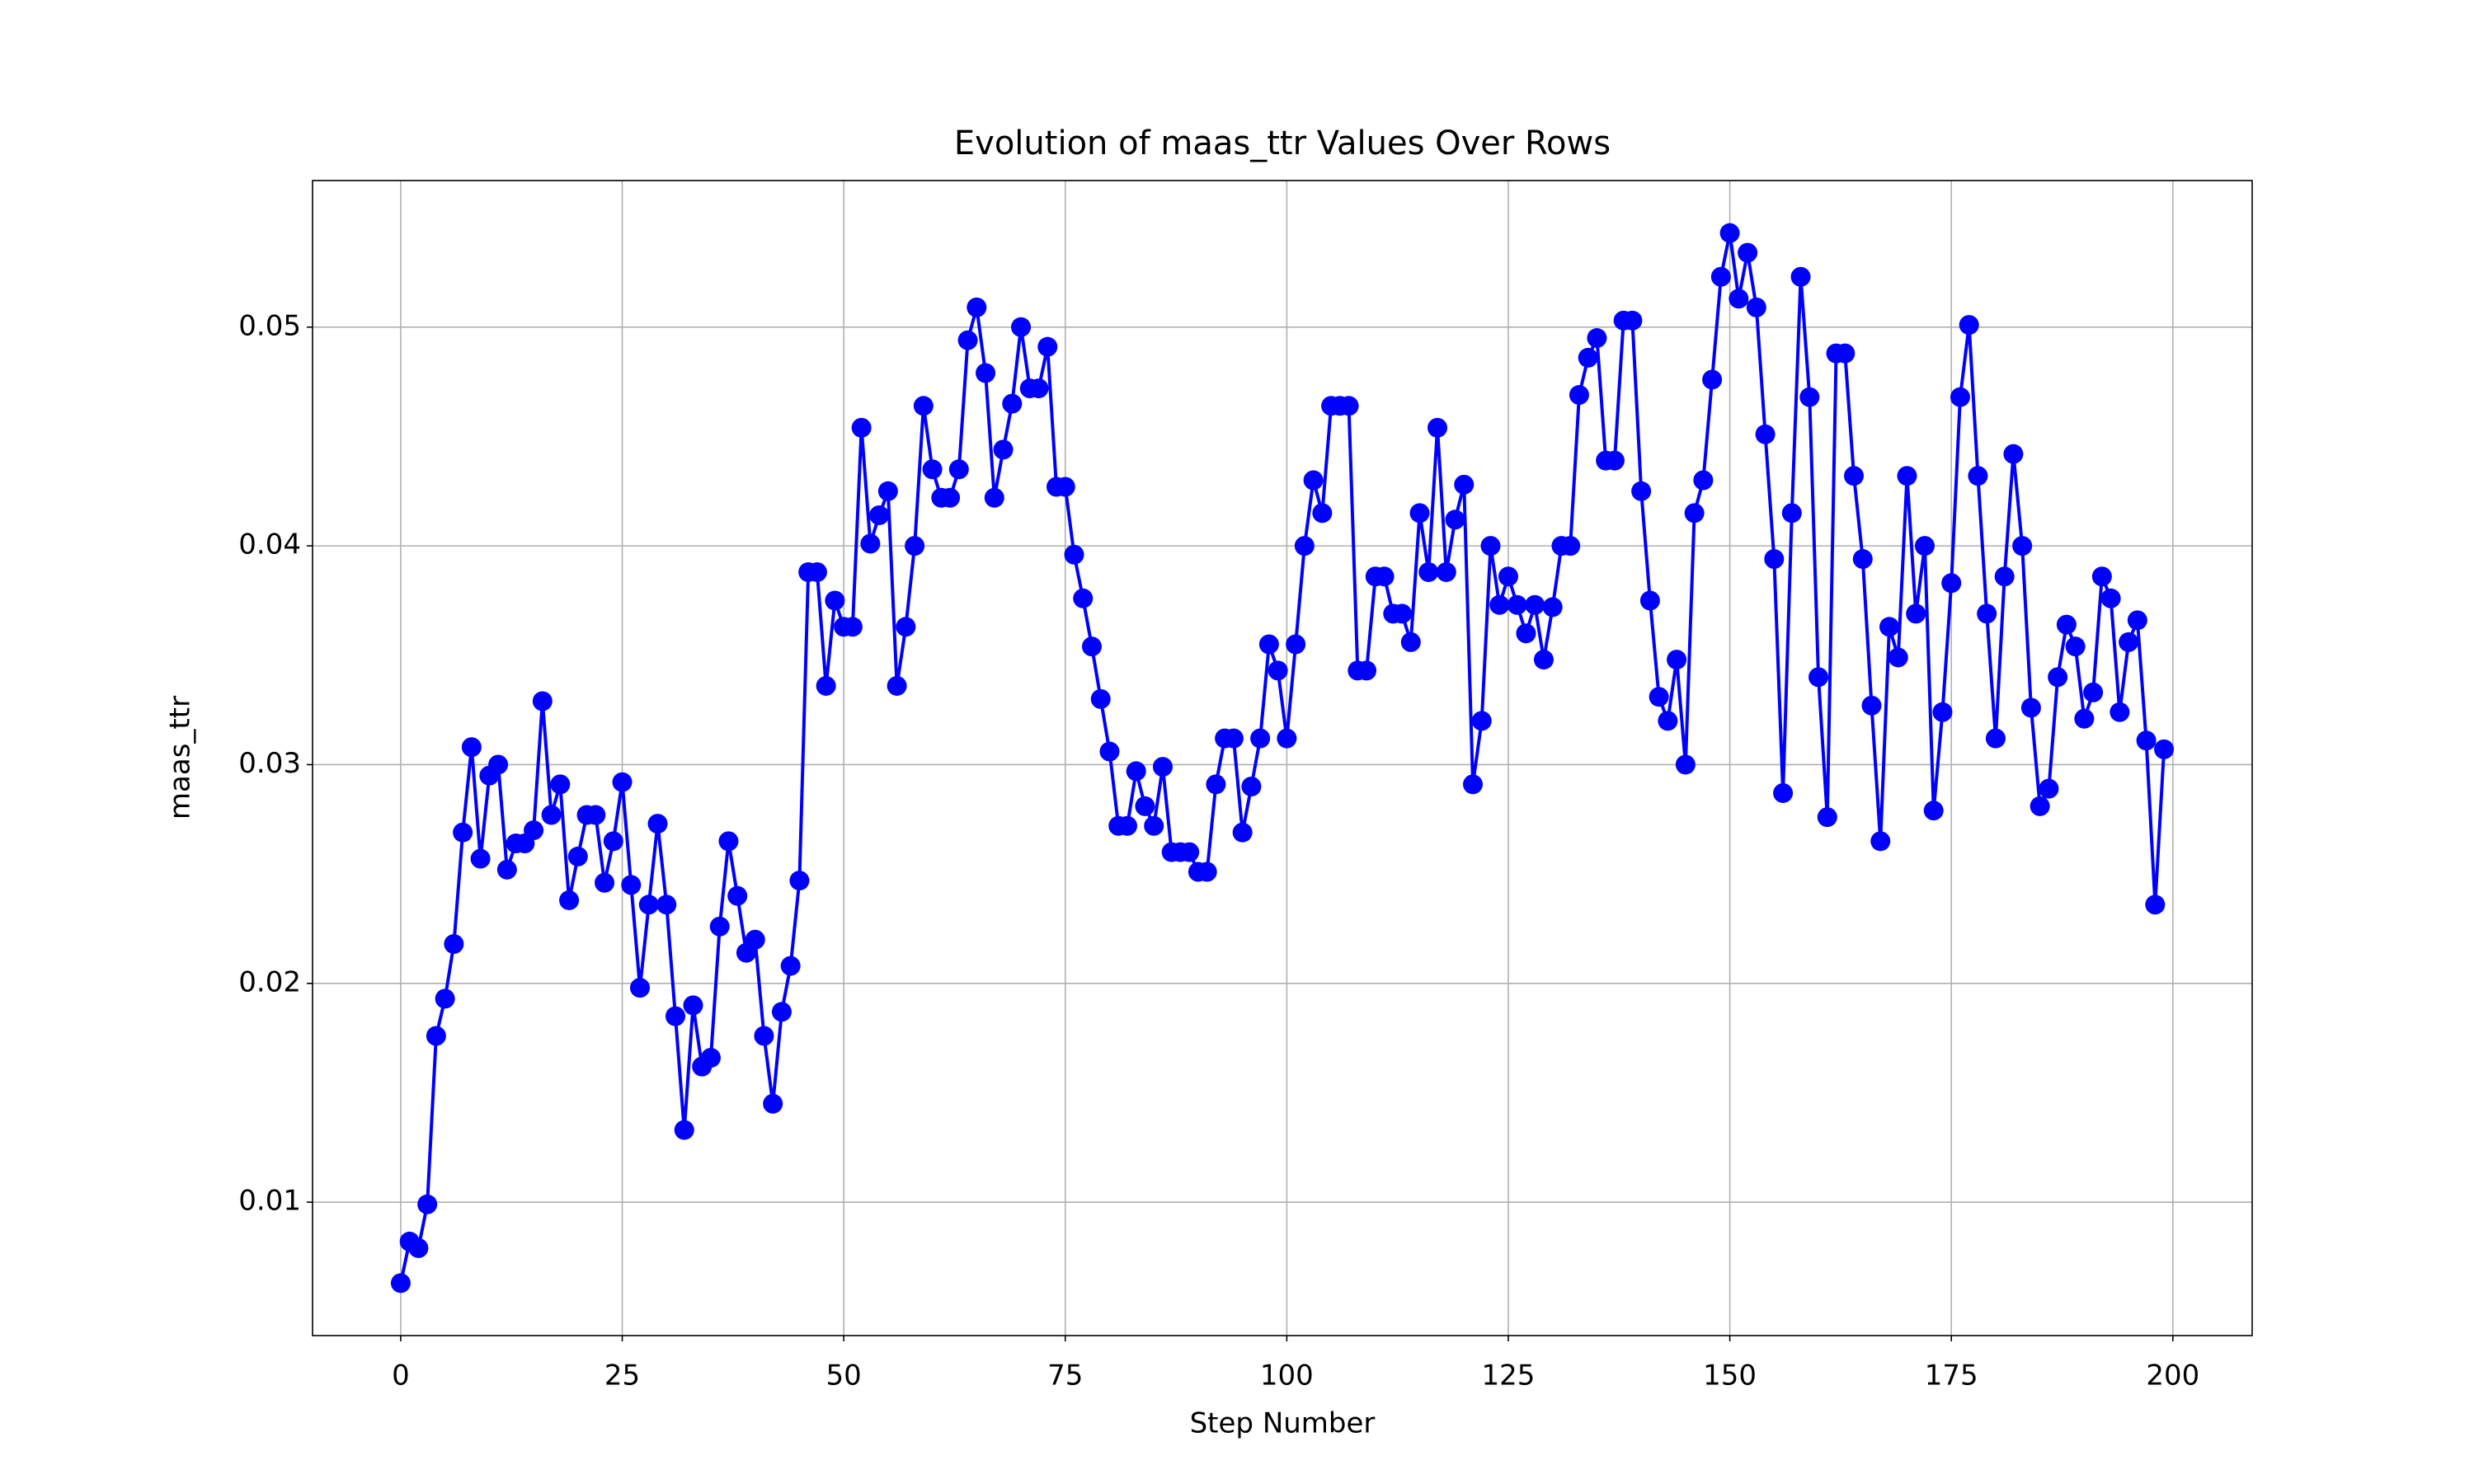 The height and width of the screenshot is (1484, 2474). I want to click on x-tick-label: 25, so click(622, 1376).